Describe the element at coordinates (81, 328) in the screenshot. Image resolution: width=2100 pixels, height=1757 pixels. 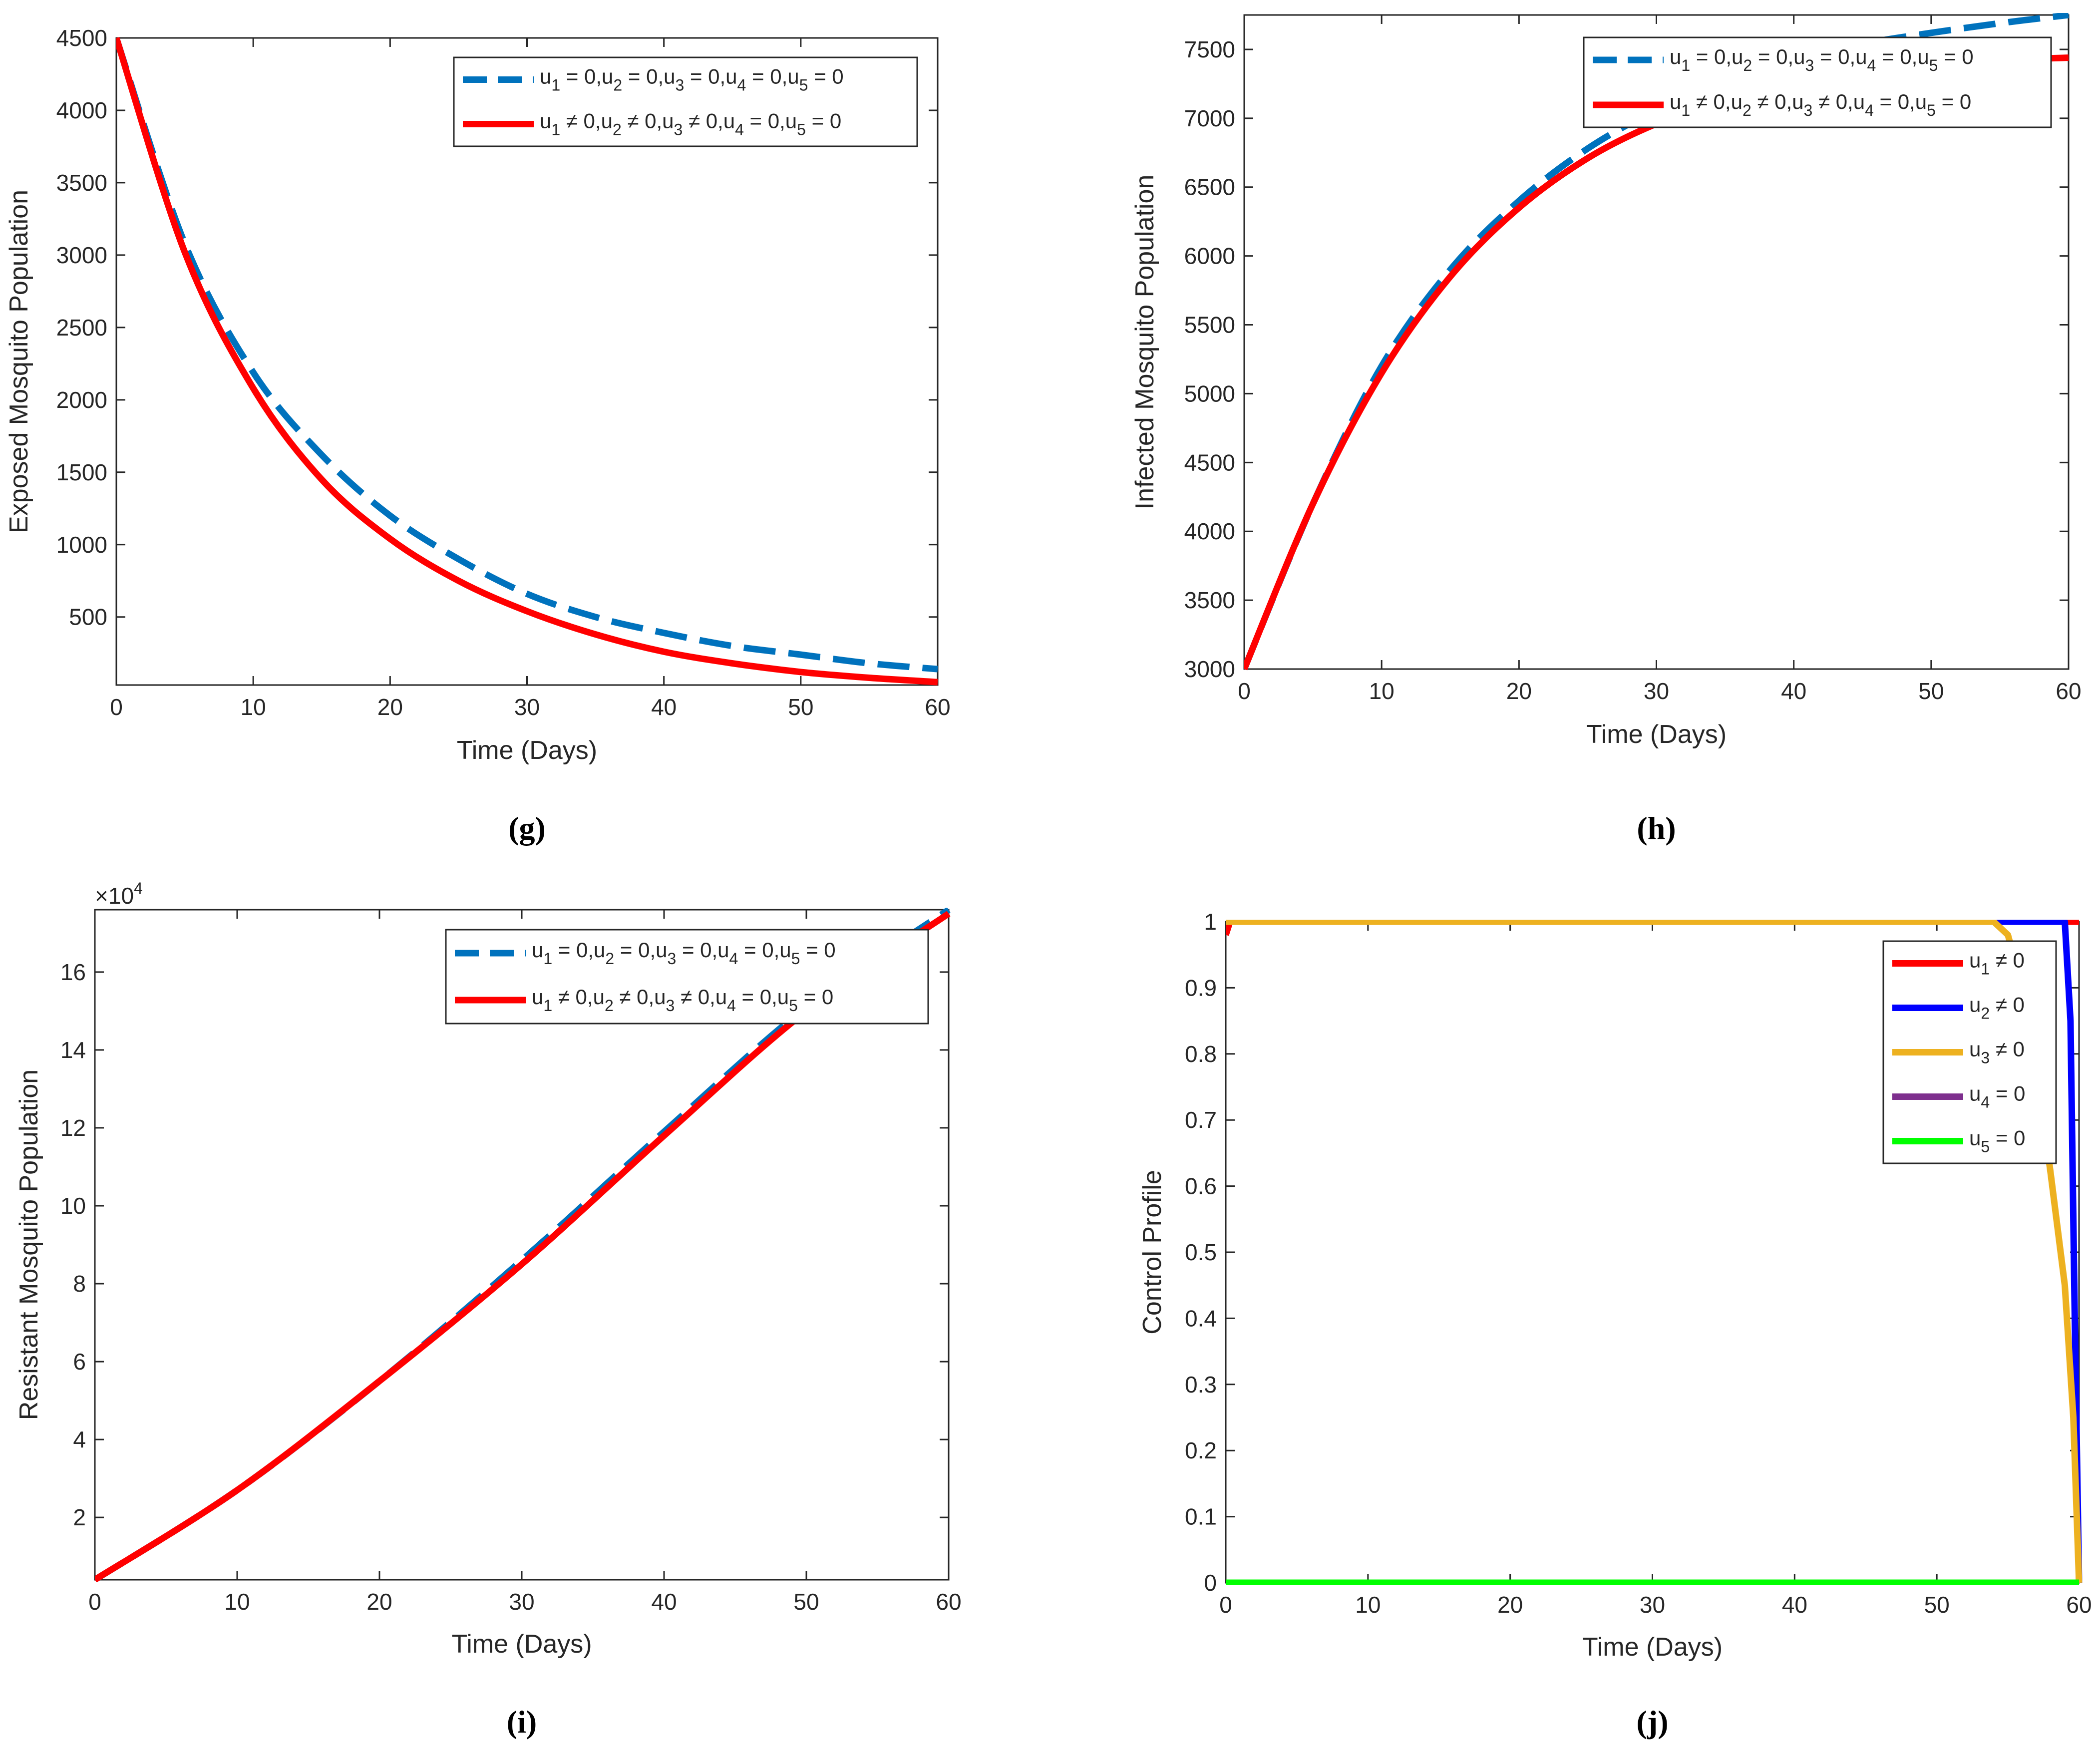
I see `y-tick-label: 2500` at that location.